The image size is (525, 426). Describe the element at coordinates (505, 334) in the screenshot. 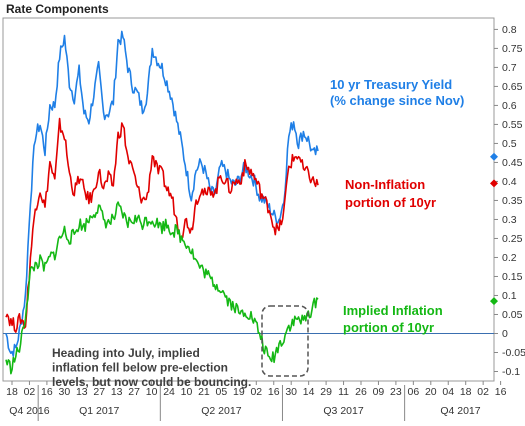

I see `y-tick-label: 0` at that location.